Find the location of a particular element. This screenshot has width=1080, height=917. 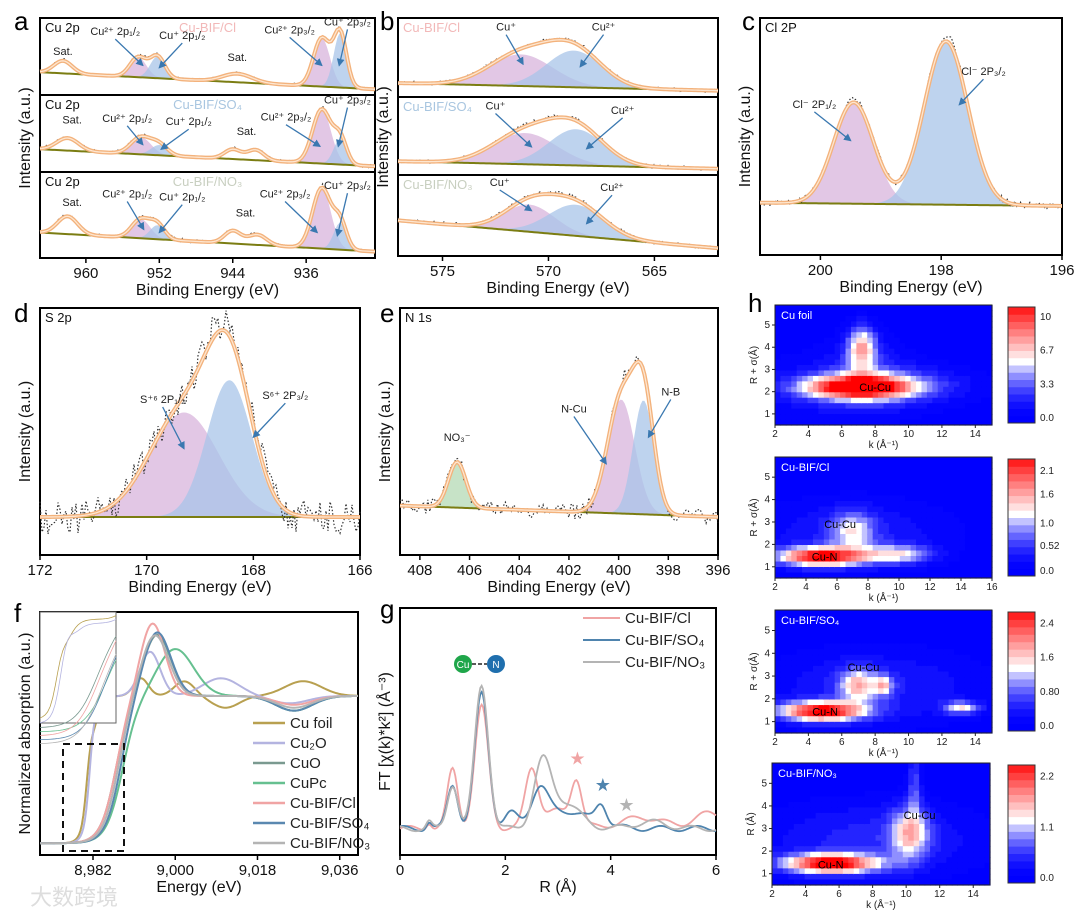

y-axis-label: R + σ(Å) is located at coordinates (753, 365).